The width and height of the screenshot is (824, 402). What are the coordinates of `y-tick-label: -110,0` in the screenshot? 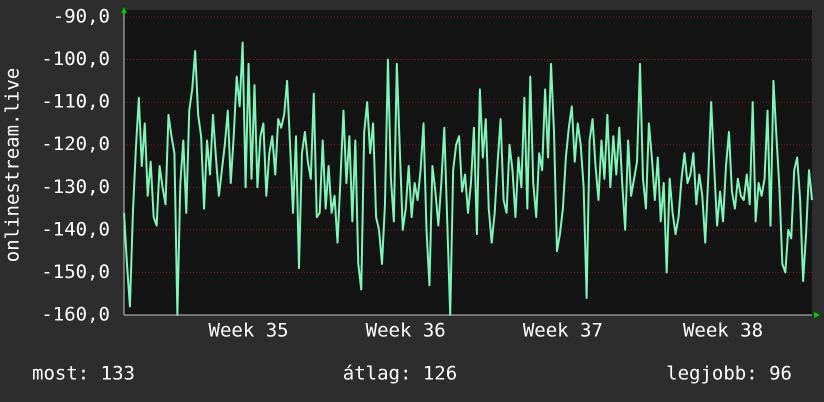 It's located at (75, 102).